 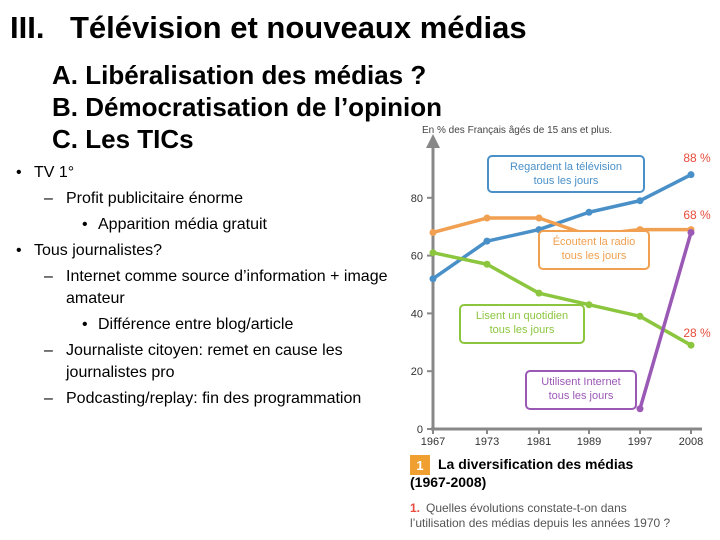 I want to click on caption-title: (1967-2008), so click(x=448, y=482).